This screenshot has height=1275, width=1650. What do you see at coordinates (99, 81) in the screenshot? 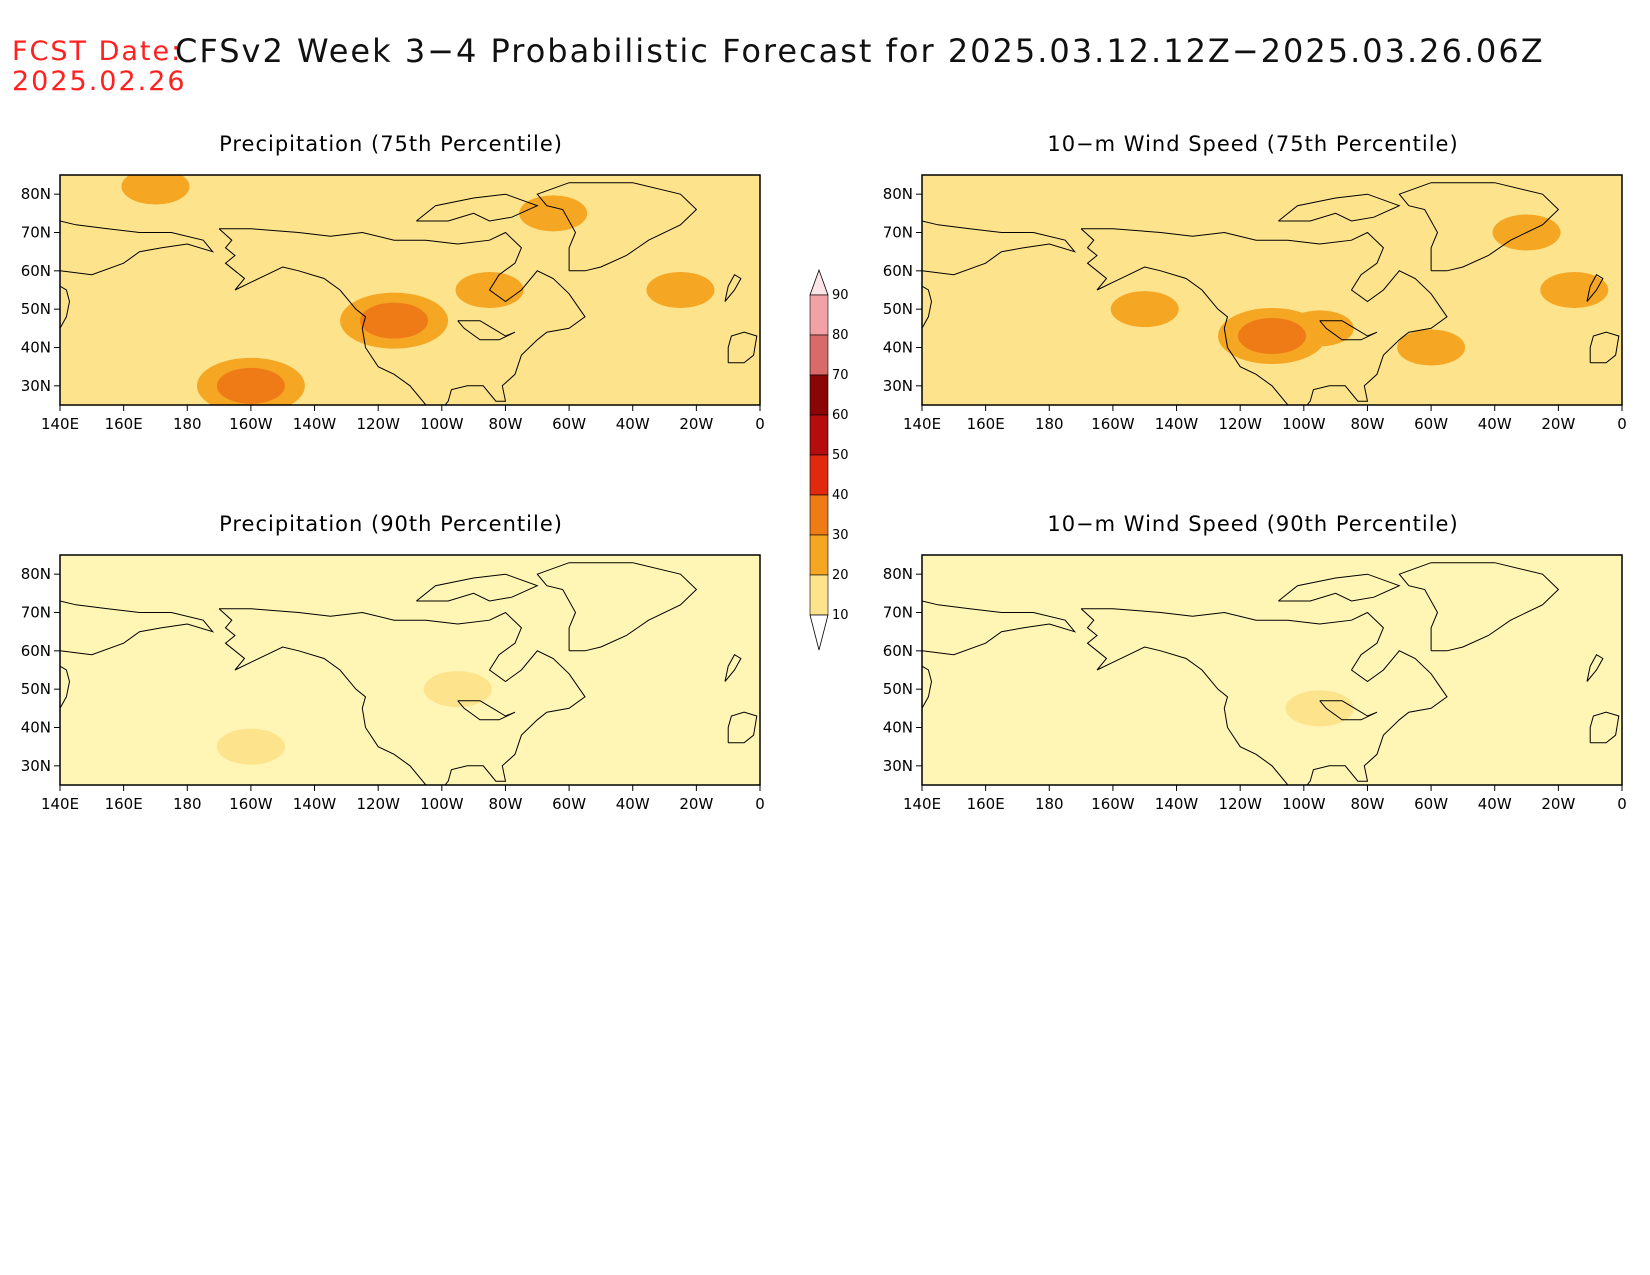
I see `forecast-date-value: 2025.02.26` at bounding box center [99, 81].